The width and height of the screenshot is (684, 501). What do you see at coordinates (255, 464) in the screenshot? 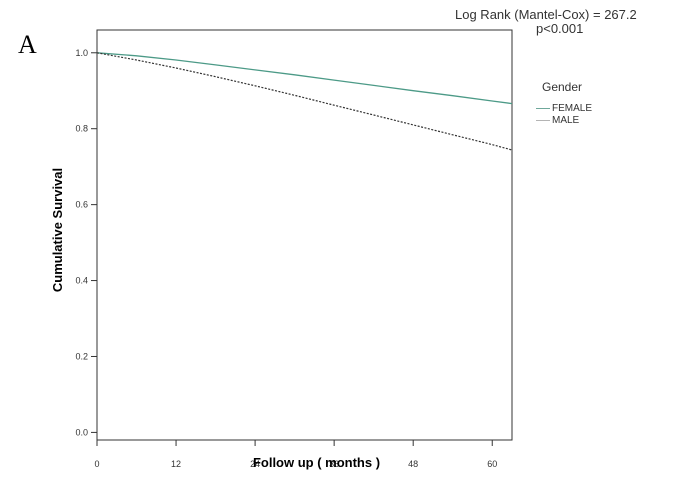
I see `x-tick-label: 24` at bounding box center [255, 464].